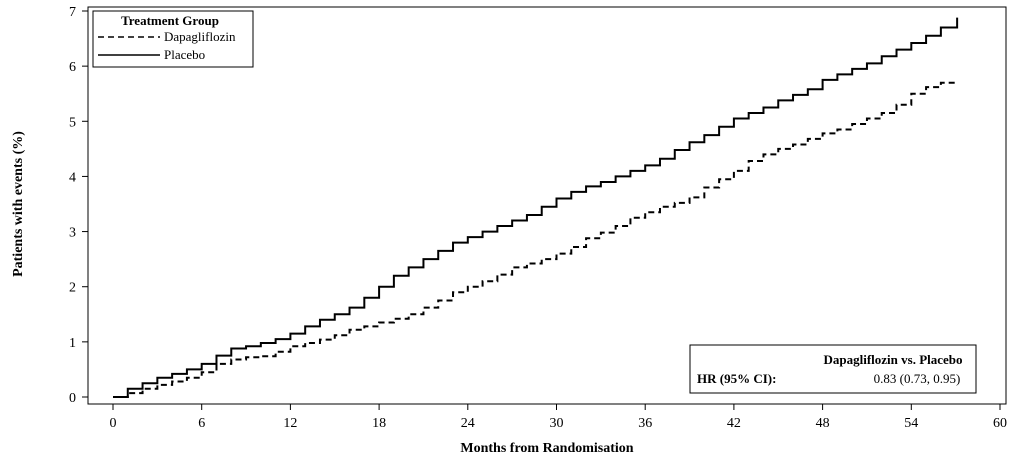  I want to click on x-tick-label: 36, so click(645, 423).